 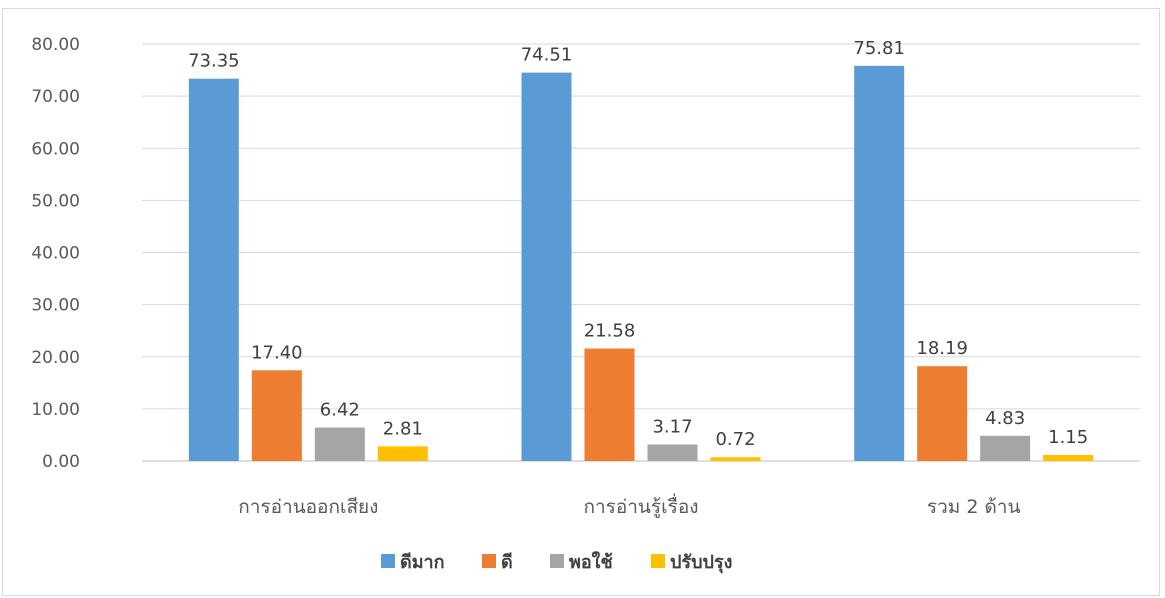 I want to click on x-tick-label: รวม 2 ด้าน, so click(x=974, y=507).